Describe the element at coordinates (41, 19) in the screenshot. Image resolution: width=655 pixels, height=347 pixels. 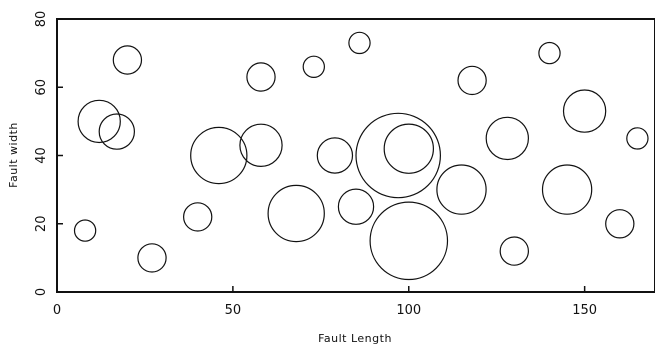
I see `y-tick-label: 80` at that location.